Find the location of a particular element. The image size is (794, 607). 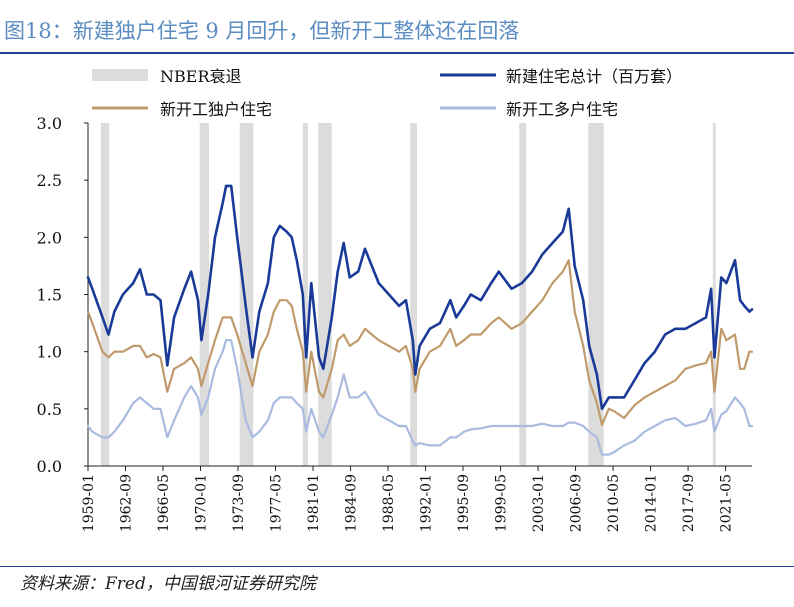

x-tick-label: 2021-05 is located at coordinates (727, 503).